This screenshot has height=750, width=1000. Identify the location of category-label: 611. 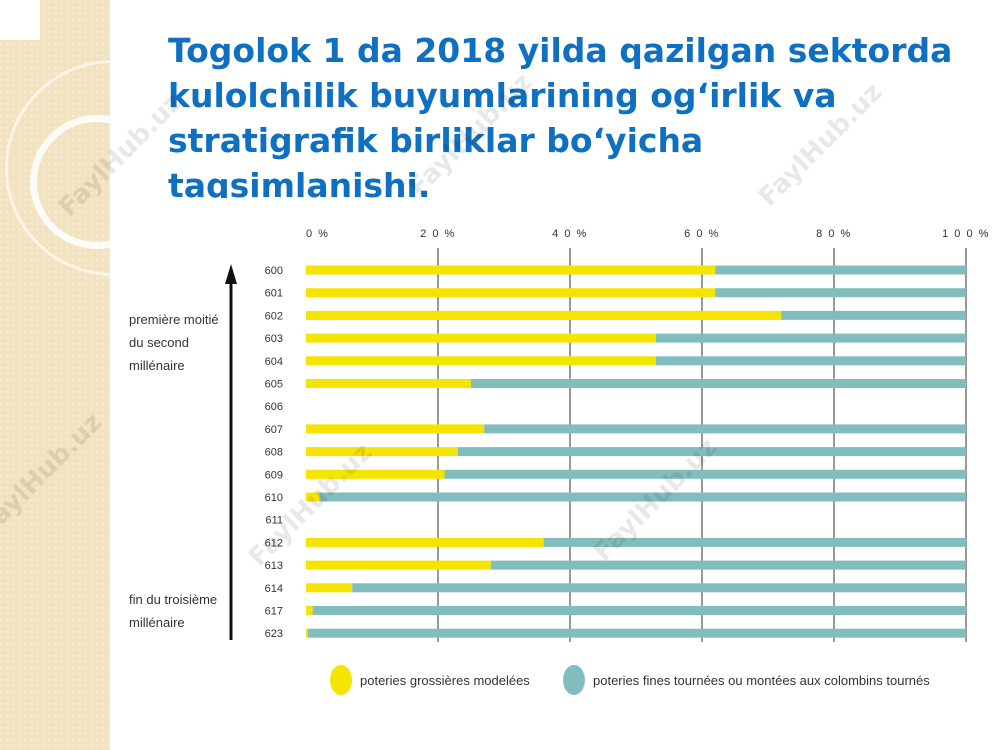
(274, 521).